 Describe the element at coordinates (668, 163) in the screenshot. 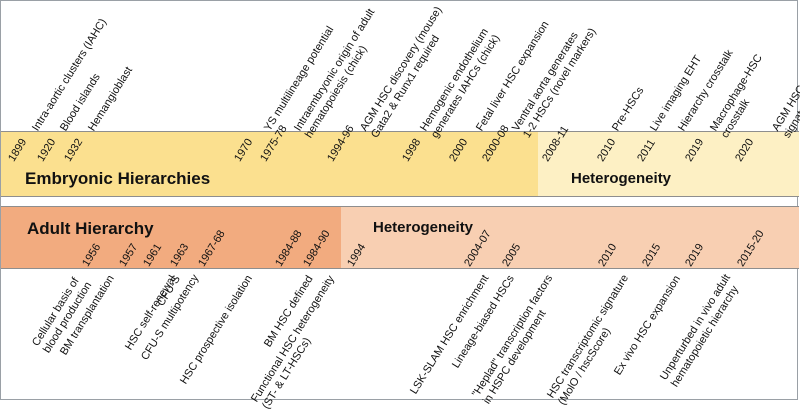

I see `embryonic-heterogeneity-band` at that location.